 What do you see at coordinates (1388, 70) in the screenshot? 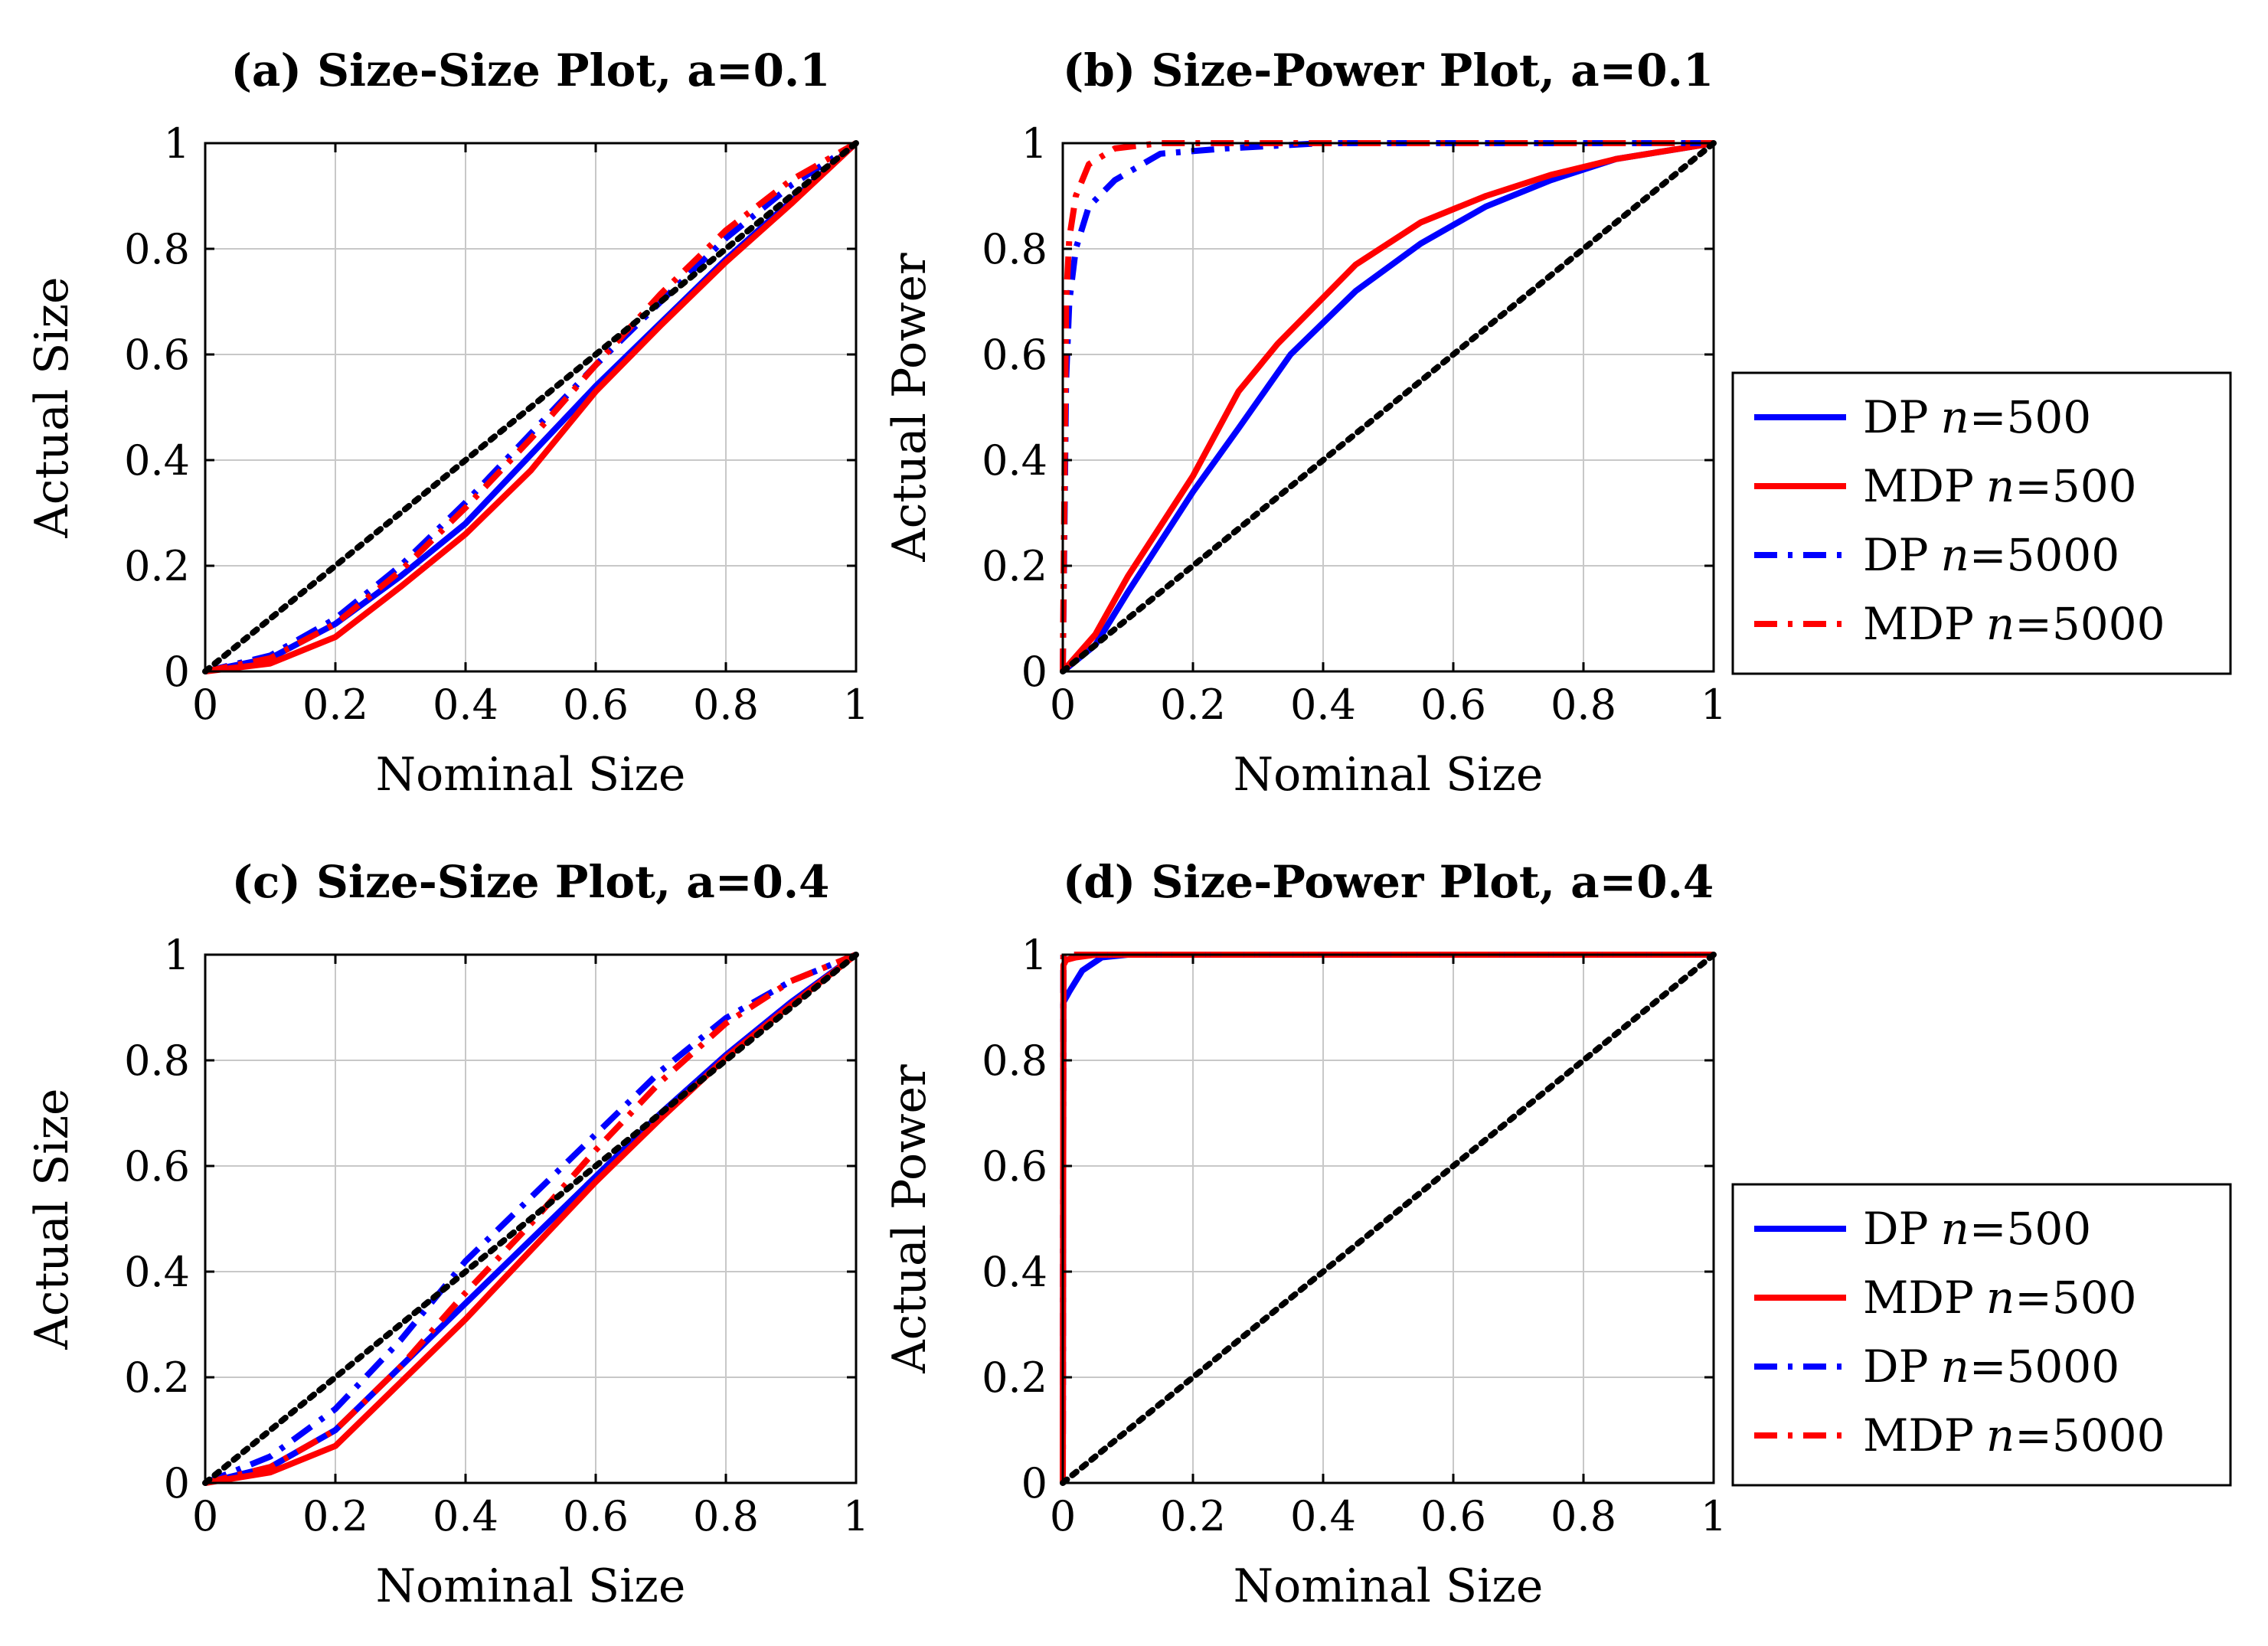
I see `panel-title: (b) Size-Power Plot, a=0.1` at bounding box center [1388, 70].